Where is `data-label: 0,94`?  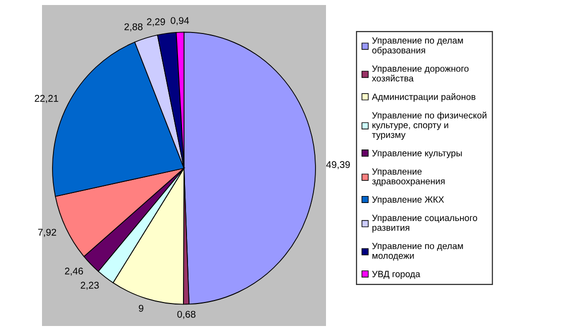 data-label: 0,94 is located at coordinates (179, 21).